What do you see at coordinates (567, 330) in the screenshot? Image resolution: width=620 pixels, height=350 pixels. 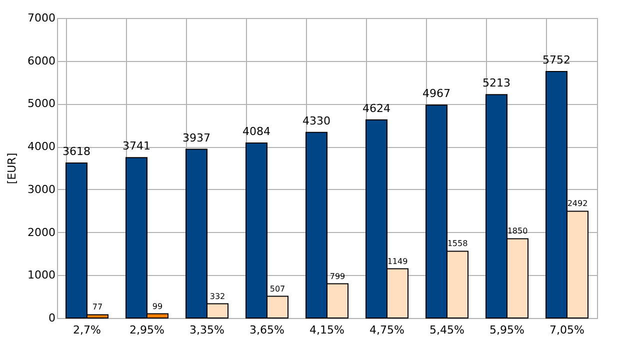 I see `x-tick-label: 7,05%` at bounding box center [567, 330].